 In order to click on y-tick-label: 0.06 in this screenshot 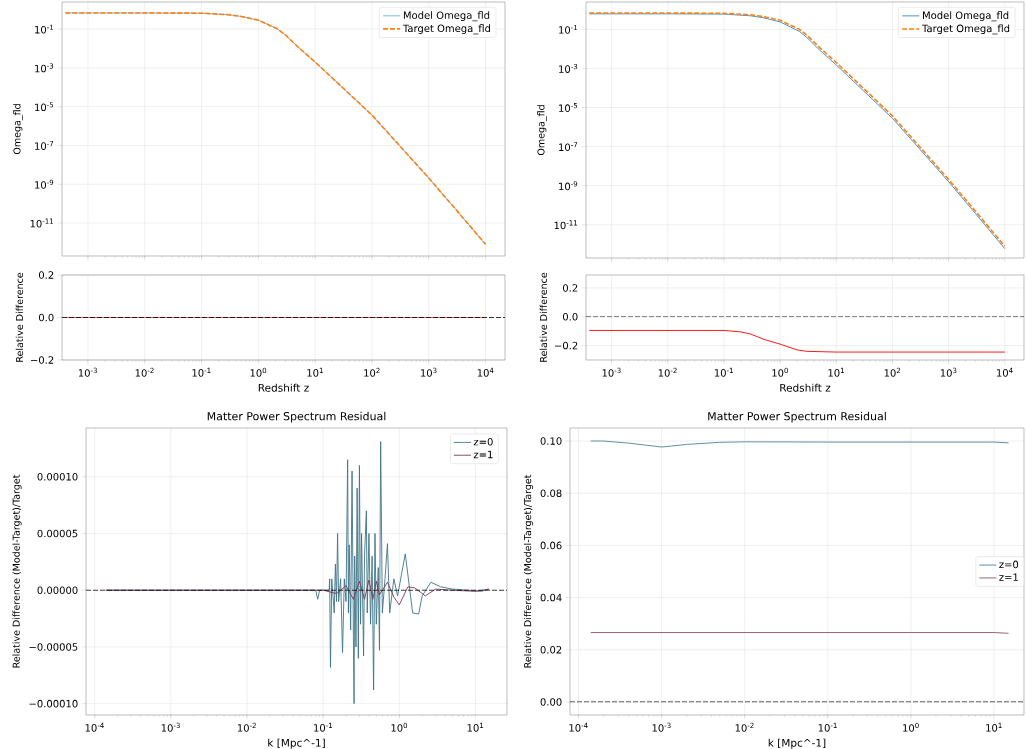, I will do `click(551, 545)`.